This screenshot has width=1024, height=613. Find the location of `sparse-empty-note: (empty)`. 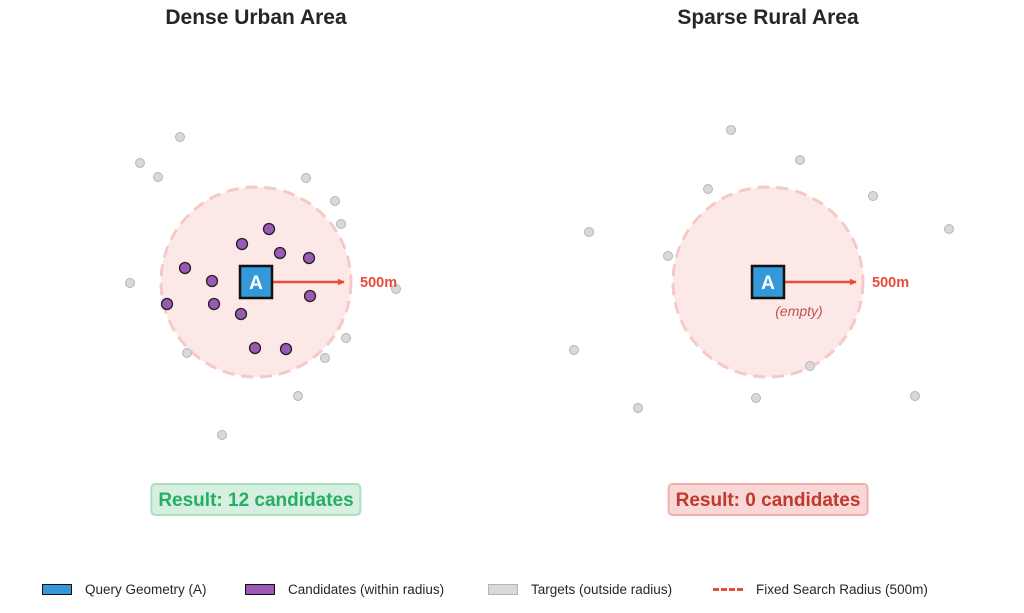

sparse-empty-note: (empty) is located at coordinates (798, 311).